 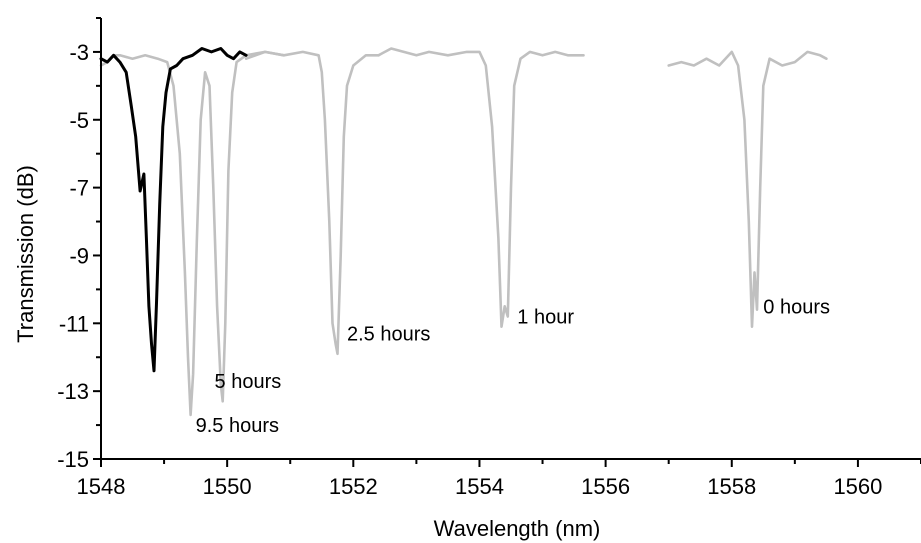 I want to click on x-tick-label: 1550, so click(x=227, y=486).